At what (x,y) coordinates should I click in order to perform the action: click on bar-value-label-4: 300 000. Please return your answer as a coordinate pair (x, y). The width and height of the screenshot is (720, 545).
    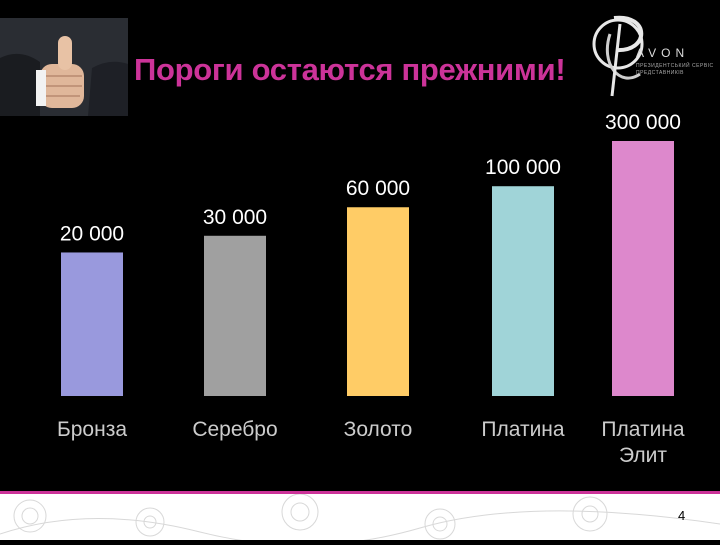
    Looking at the image, I should click on (643, 122).